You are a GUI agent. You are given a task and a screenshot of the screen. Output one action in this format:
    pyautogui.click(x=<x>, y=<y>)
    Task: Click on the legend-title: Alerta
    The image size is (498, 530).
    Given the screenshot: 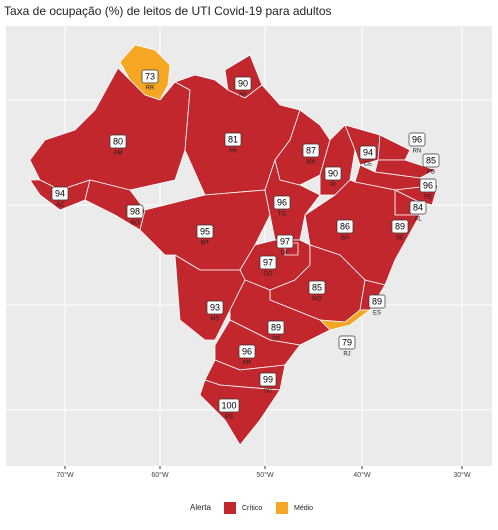 What is the action you would take?
    pyautogui.click(x=200, y=507)
    